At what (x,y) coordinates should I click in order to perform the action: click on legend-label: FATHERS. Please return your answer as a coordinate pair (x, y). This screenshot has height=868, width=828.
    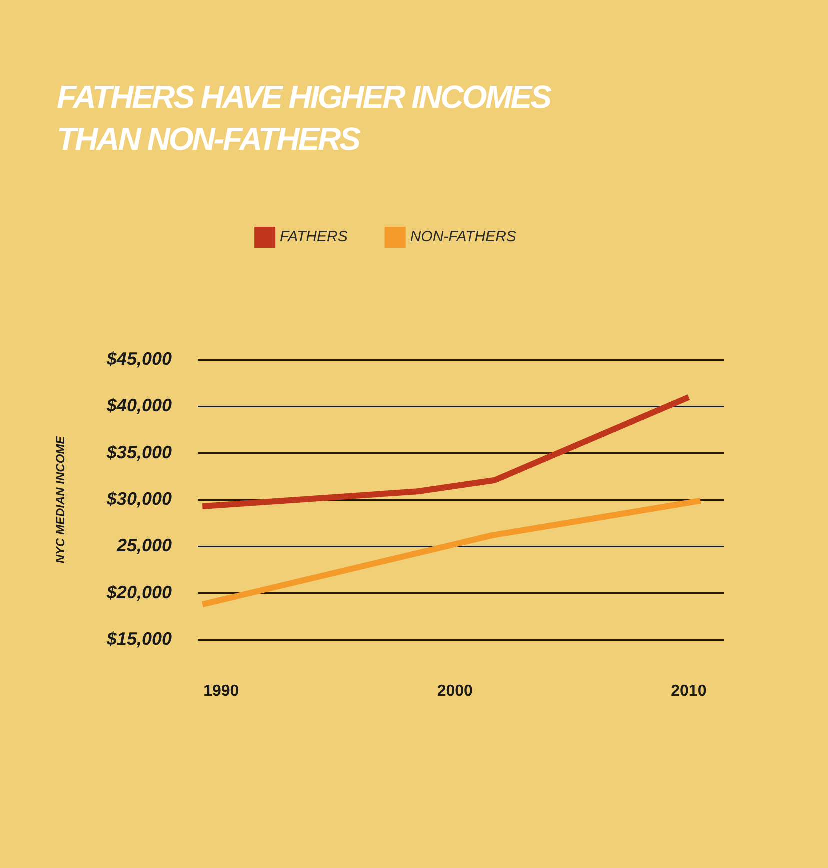
    Looking at the image, I should click on (314, 237).